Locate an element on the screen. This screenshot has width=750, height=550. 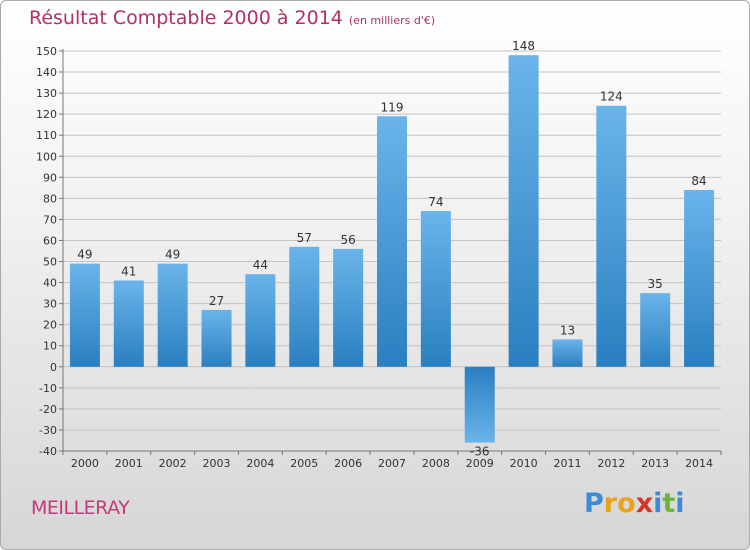
x-tick-label-2011: 2011 is located at coordinates (567, 463).